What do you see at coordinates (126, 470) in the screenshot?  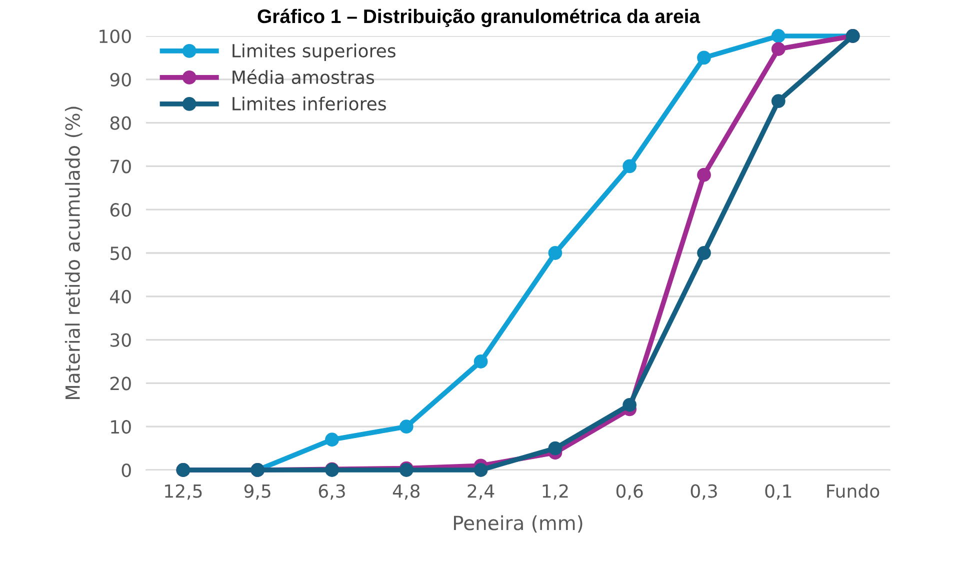 I see `y-tick-label: 0` at bounding box center [126, 470].